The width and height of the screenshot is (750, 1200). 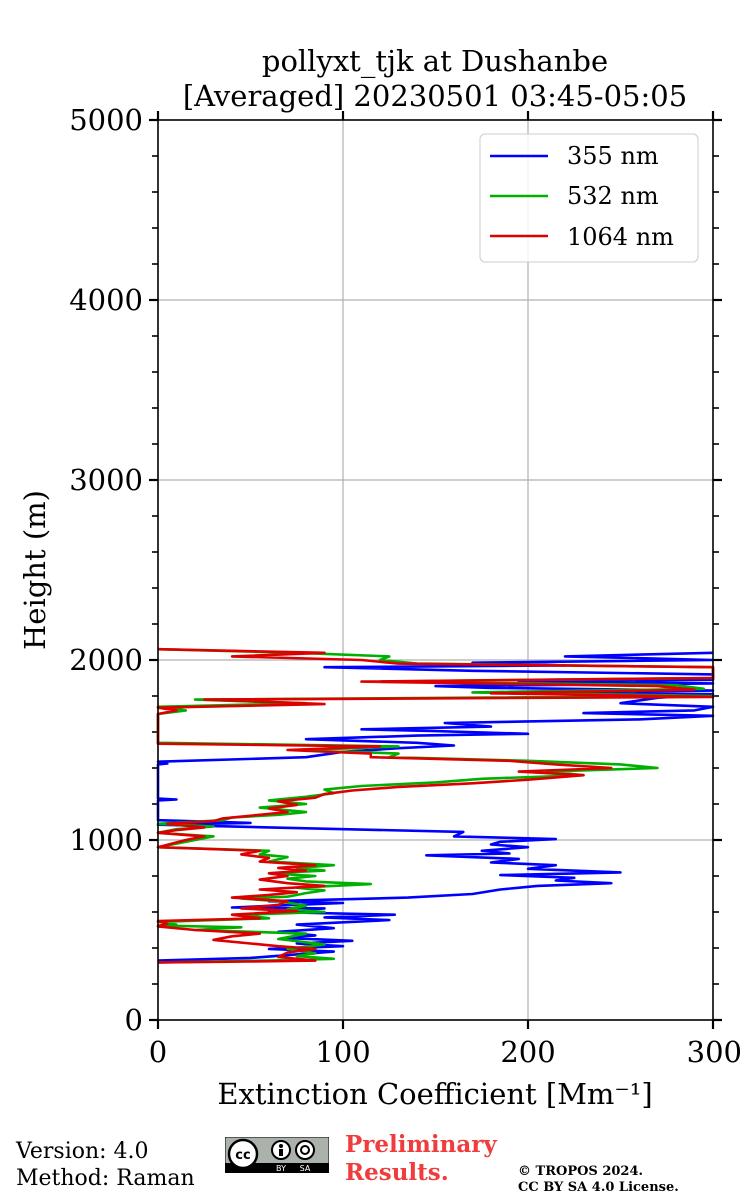 What do you see at coordinates (434, 1094) in the screenshot?
I see `x-axis-label: Extinction Coefficient [Mm⁻¹]` at bounding box center [434, 1094].